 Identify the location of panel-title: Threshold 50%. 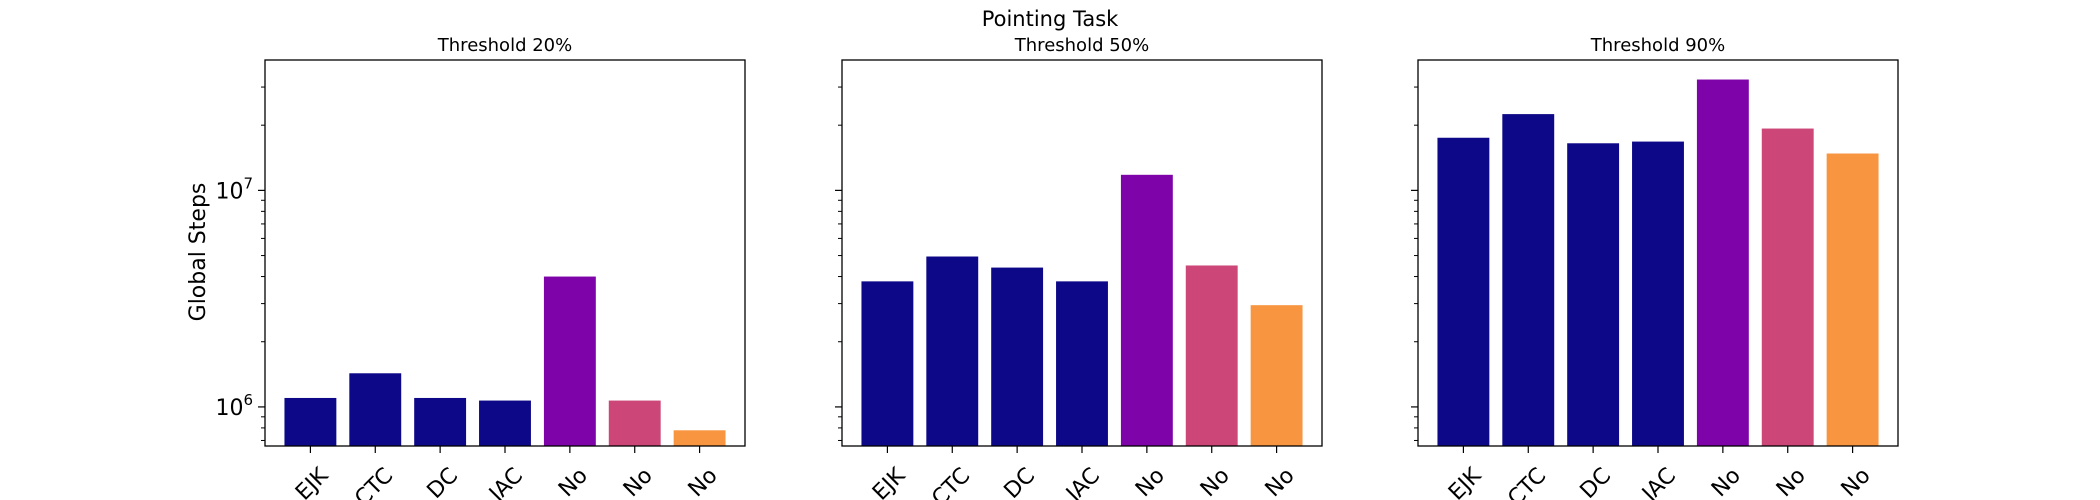
(1081, 45).